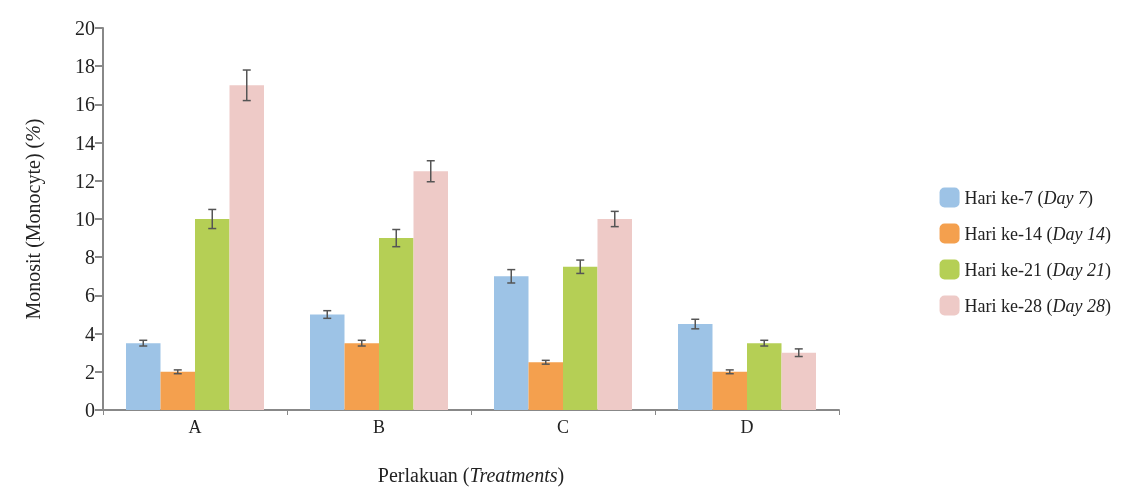  I want to click on y-tick-label: 2, so click(90, 371).